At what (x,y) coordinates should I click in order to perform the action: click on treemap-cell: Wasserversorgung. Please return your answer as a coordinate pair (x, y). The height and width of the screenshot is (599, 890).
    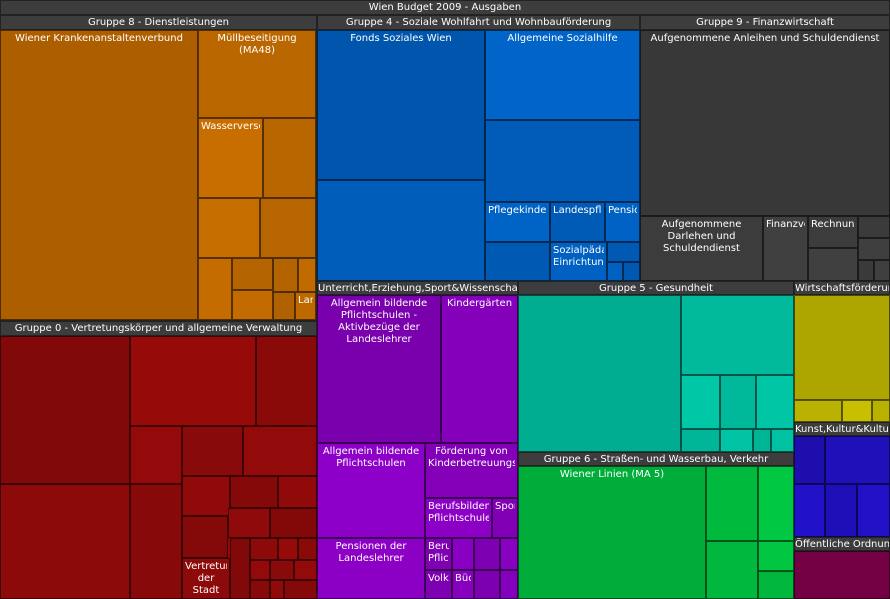
    Looking at the image, I should click on (230, 158).